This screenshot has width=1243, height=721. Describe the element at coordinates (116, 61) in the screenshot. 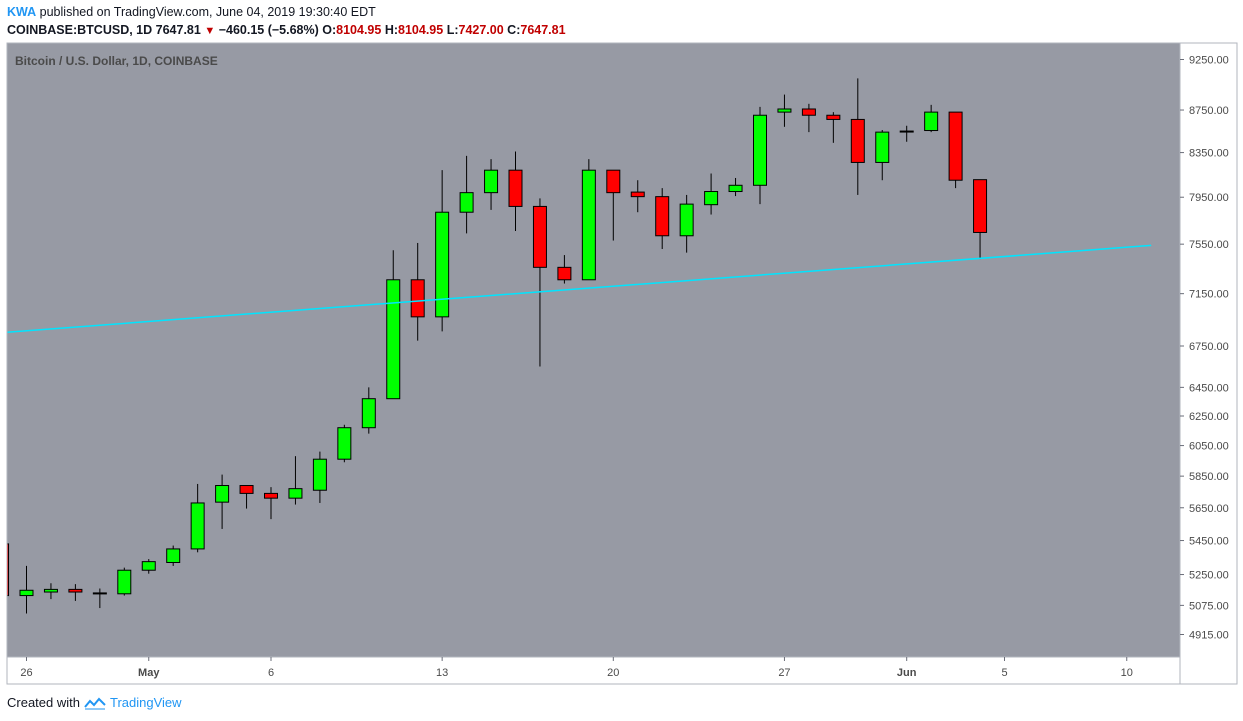

I see `chart-title: Bitcoin / U.S. Dollar, 1D, COINBASE` at that location.